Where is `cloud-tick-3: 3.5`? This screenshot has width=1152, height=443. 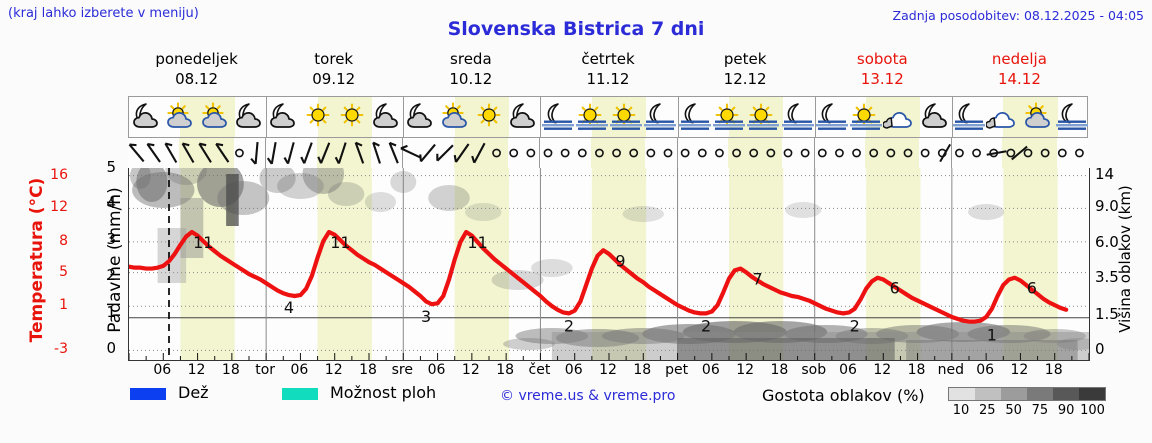
cloud-tick-3: 3.5 is located at coordinates (1107, 277).